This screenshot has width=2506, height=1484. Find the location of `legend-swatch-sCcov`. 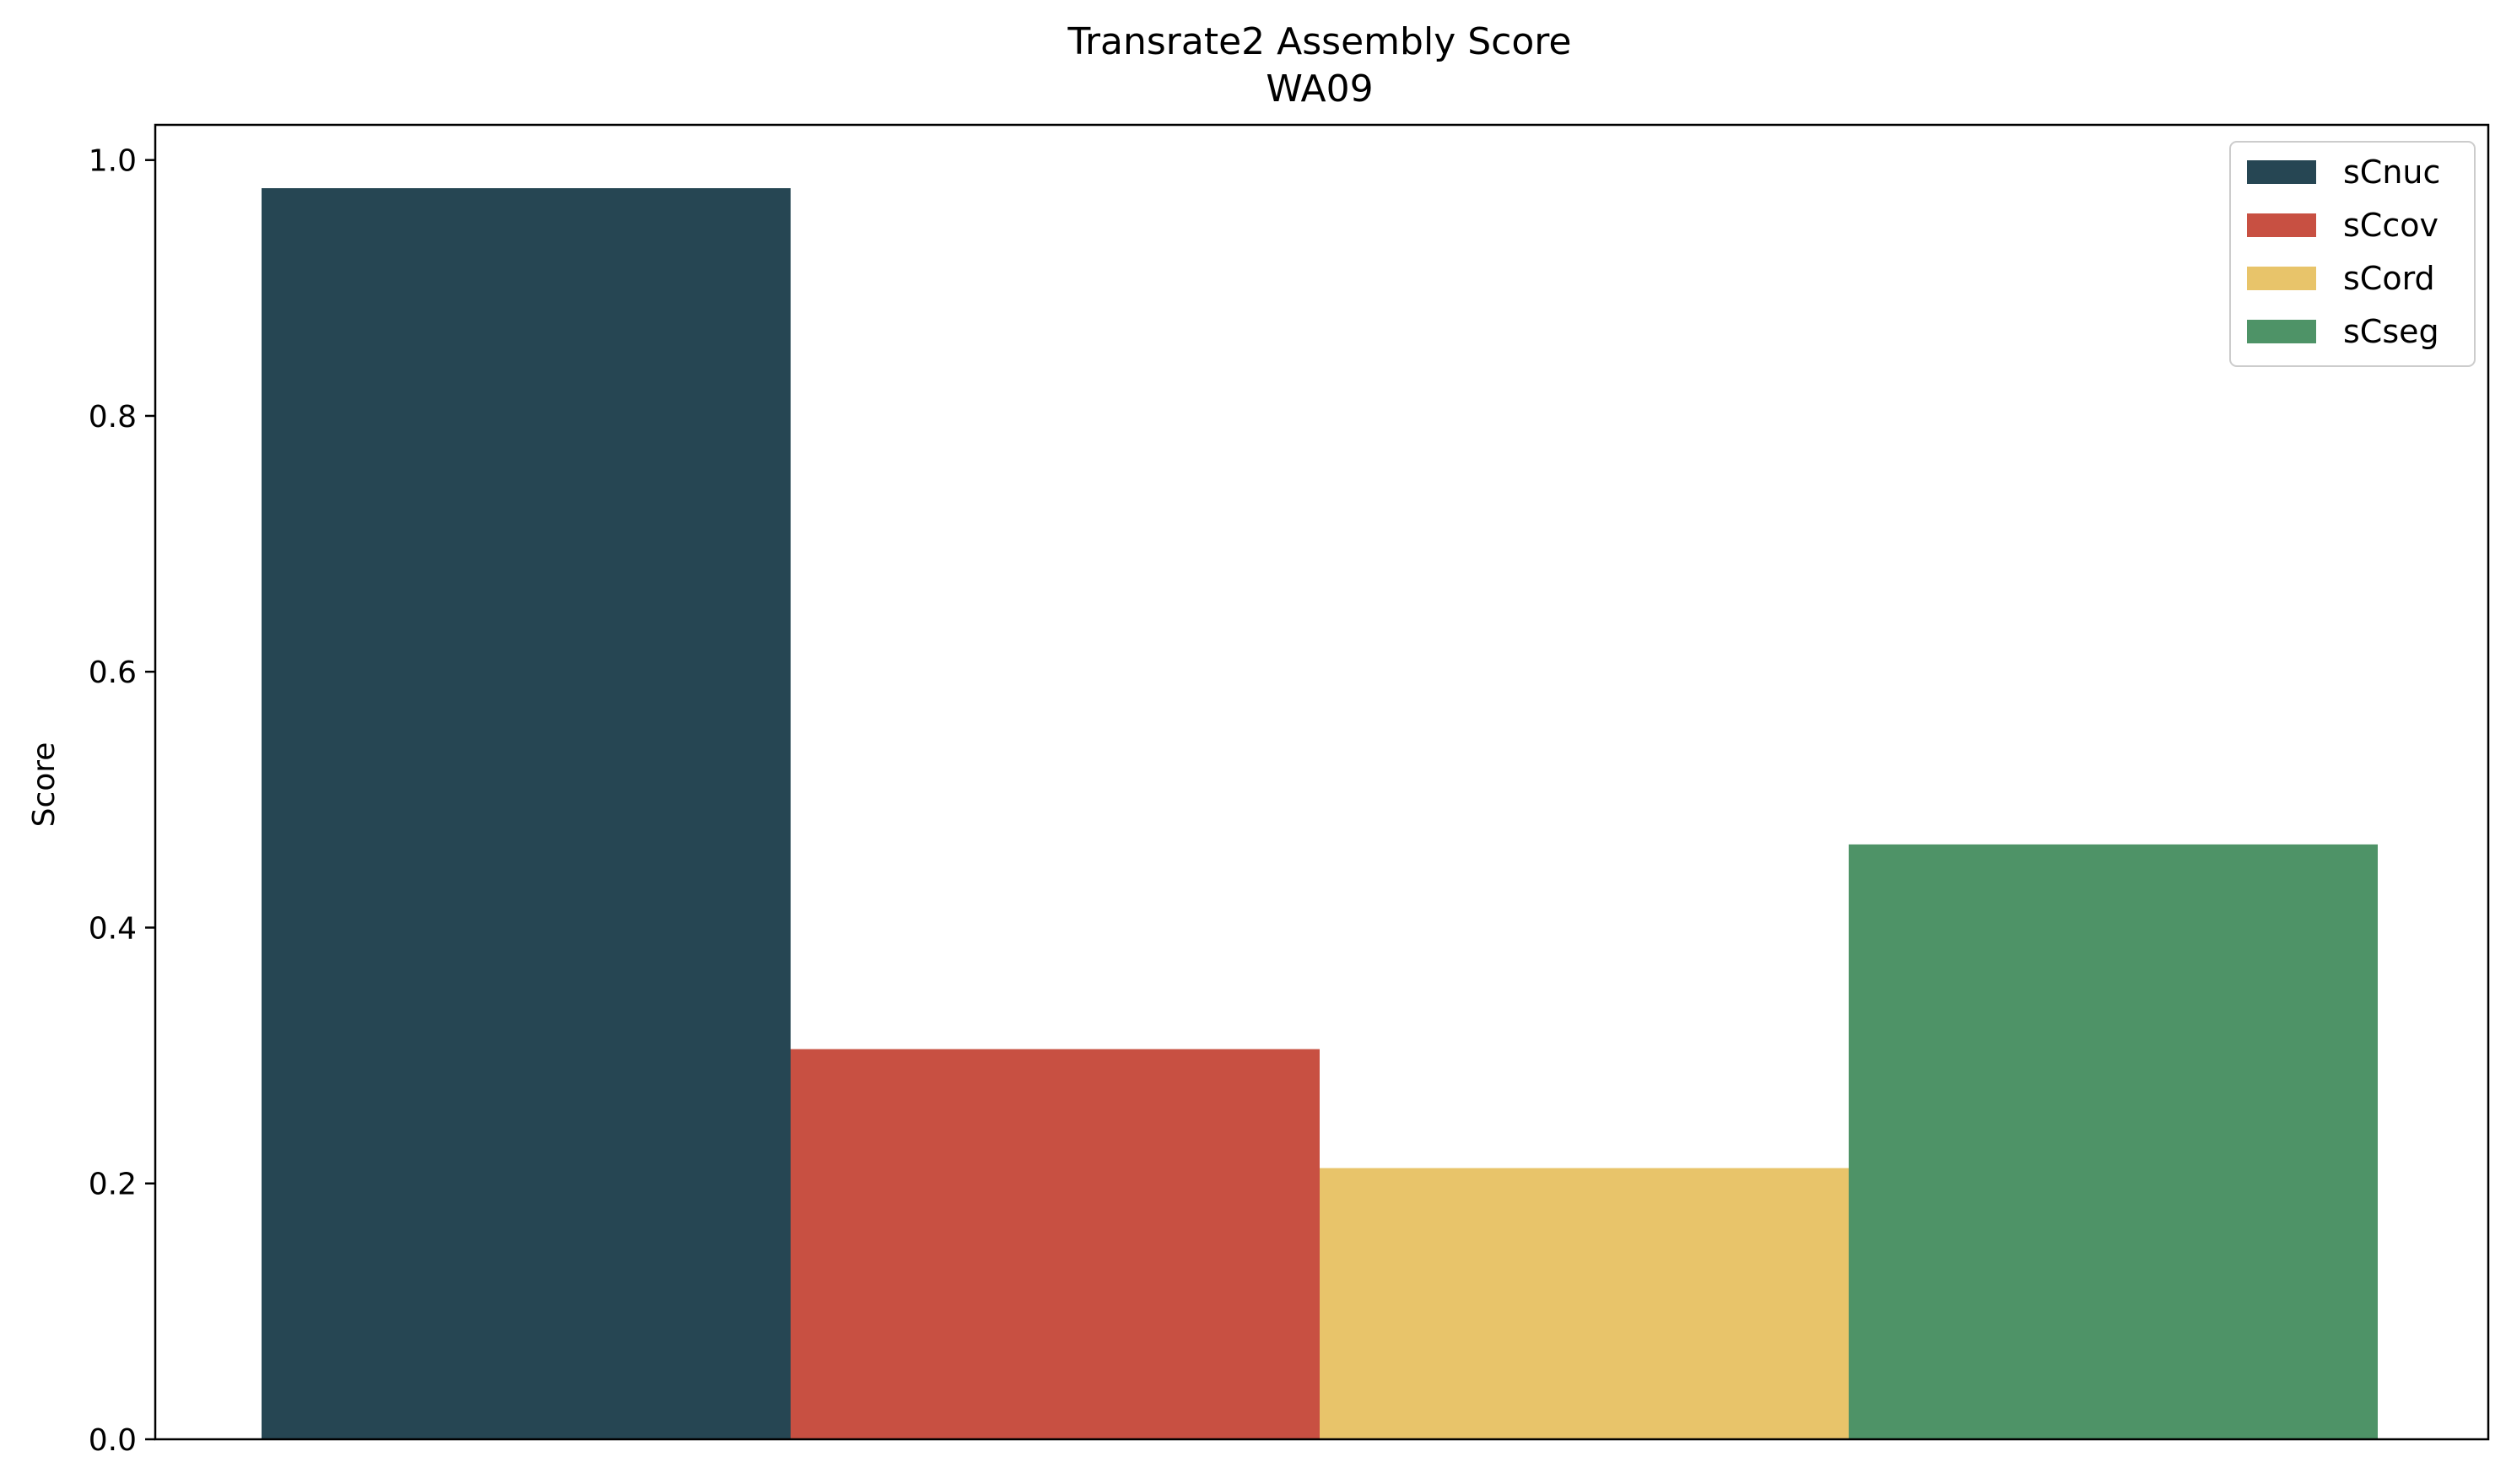

legend-swatch-sCcov is located at coordinates (2281, 225).